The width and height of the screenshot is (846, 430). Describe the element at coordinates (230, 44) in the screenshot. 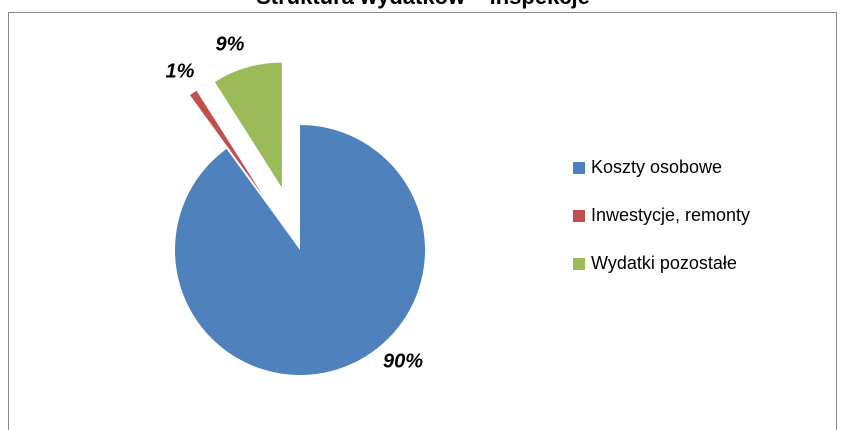

I see `value-label: 9%` at that location.